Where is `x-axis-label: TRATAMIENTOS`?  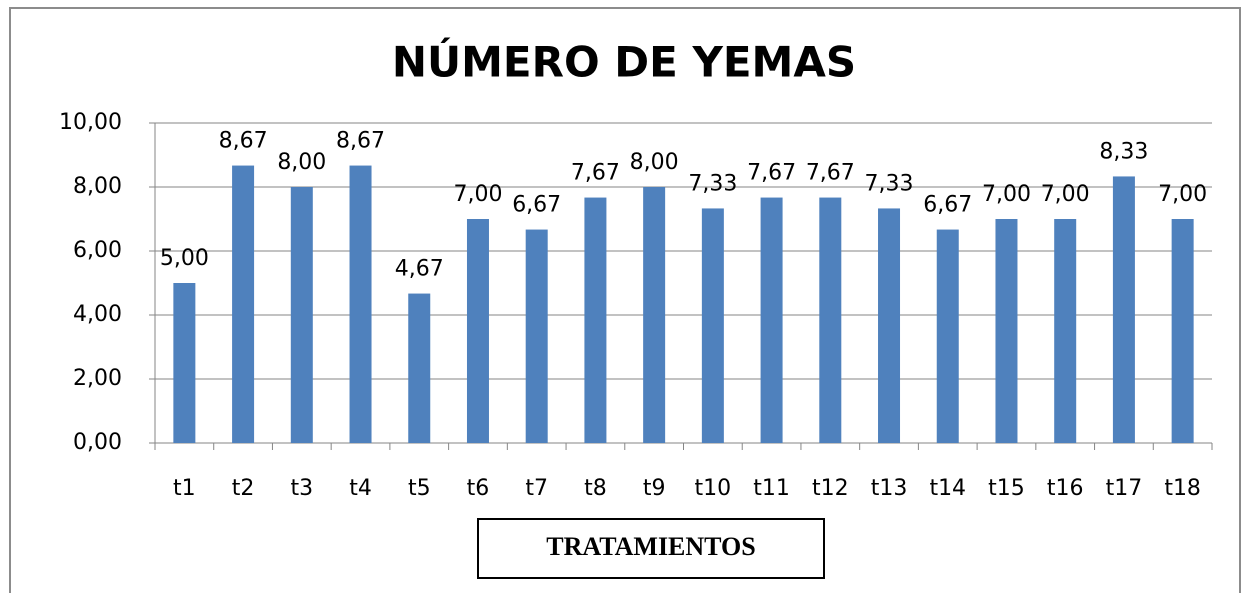 x-axis-label: TRATAMIENTOS is located at coordinates (651, 546).